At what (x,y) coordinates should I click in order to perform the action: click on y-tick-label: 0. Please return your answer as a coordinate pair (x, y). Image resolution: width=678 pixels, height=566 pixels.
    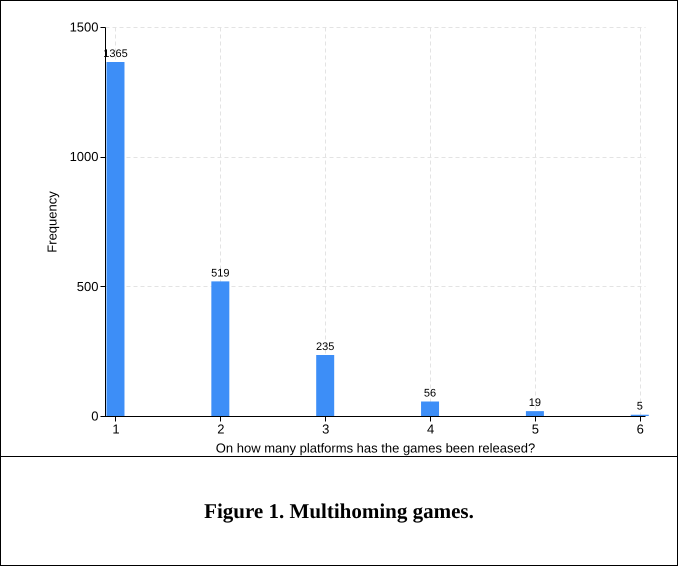
    Looking at the image, I should click on (94, 416).